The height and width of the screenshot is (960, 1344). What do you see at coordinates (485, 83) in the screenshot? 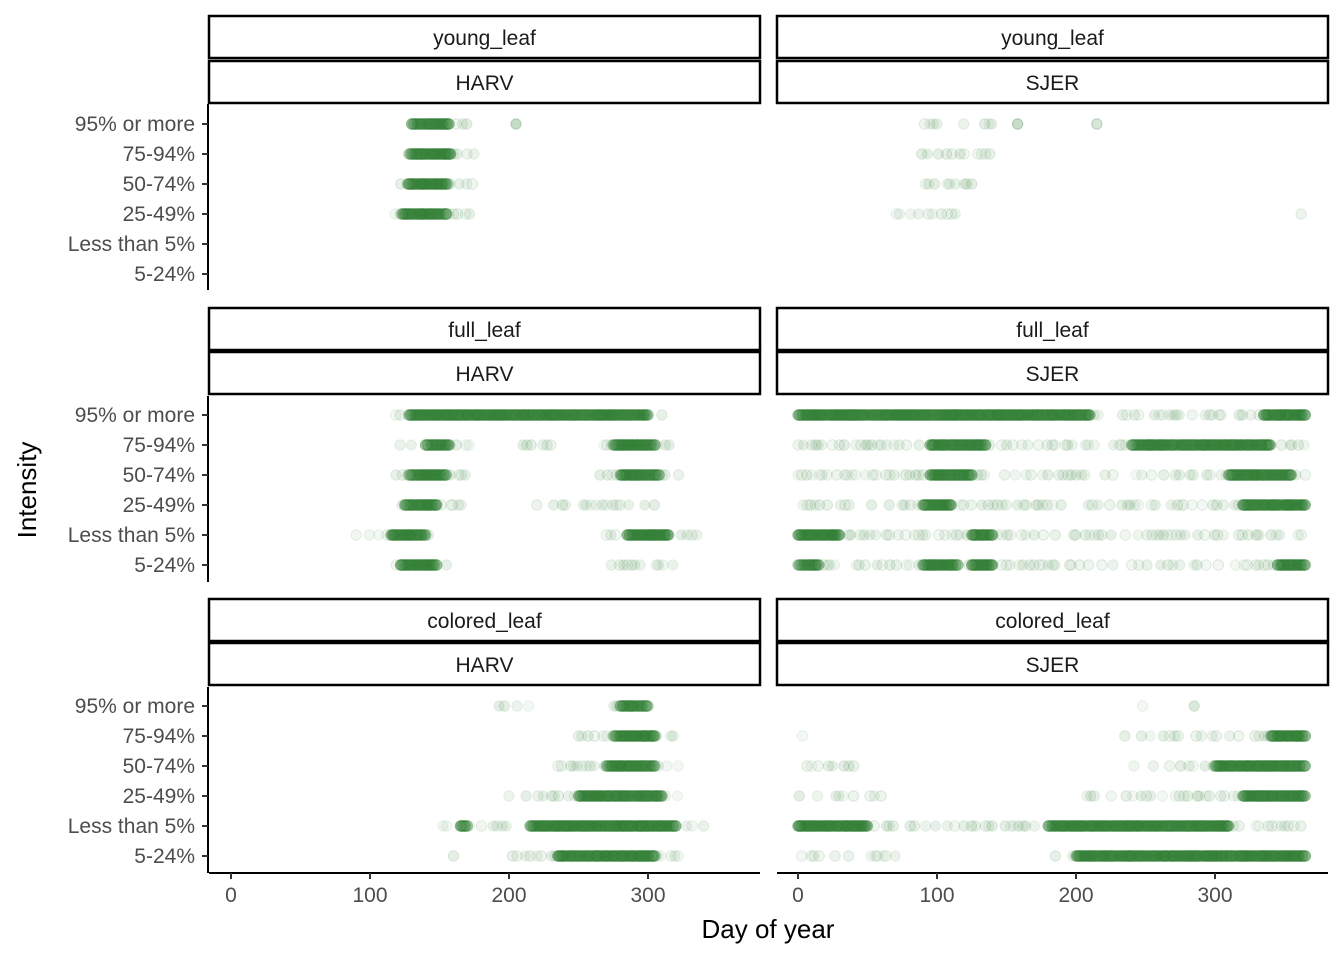
I see `strip-label-site: HARV` at bounding box center [485, 83].